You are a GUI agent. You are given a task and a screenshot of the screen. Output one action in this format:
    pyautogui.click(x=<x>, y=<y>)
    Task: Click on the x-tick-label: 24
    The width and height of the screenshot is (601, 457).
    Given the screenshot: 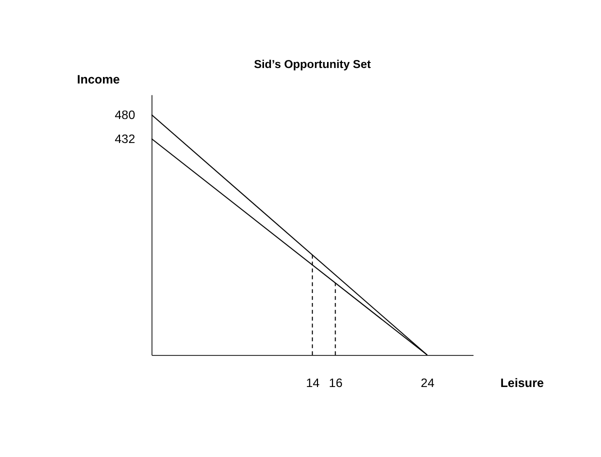 What is the action you would take?
    pyautogui.click(x=427, y=383)
    